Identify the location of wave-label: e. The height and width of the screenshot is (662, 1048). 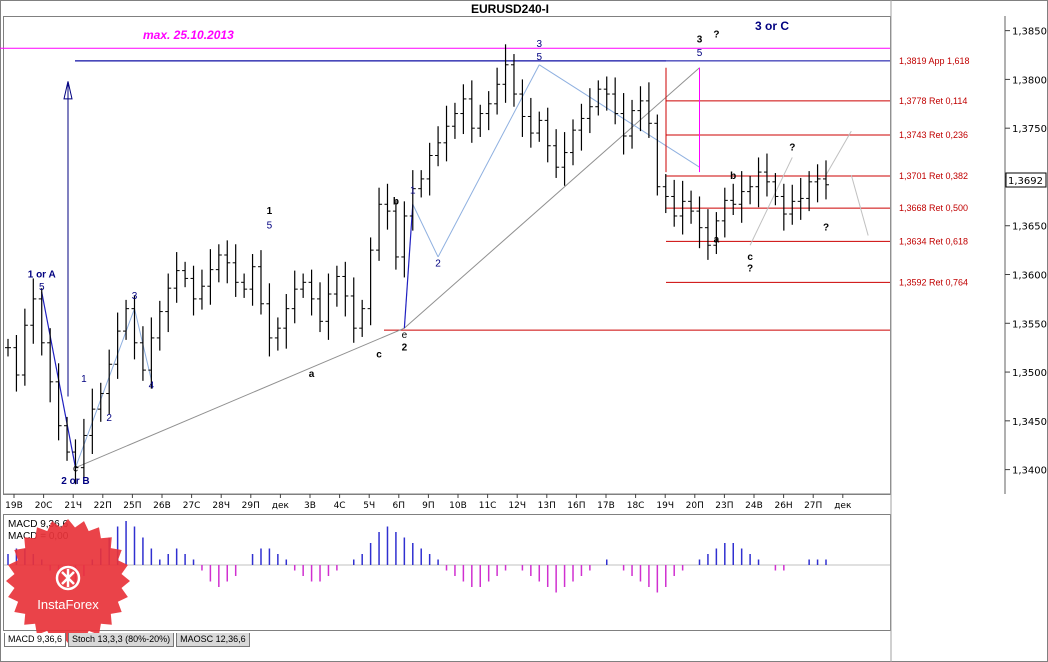
(405, 335).